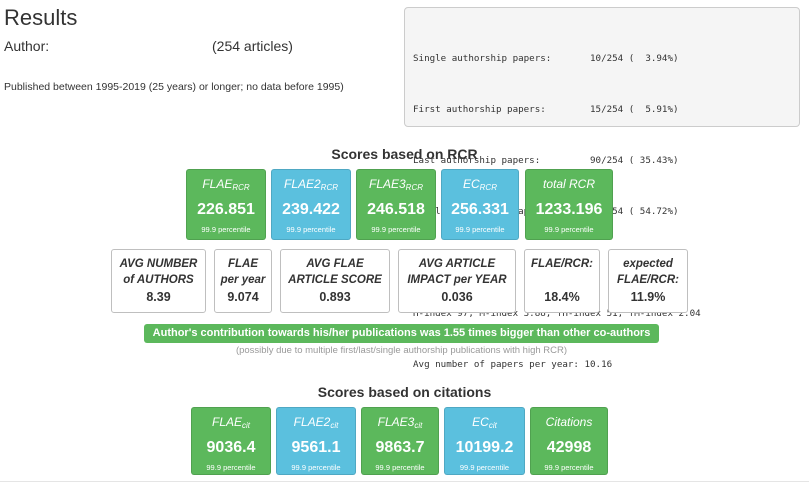 This screenshot has height=487, width=809. I want to click on metric-label: FLAE per year, so click(243, 272).